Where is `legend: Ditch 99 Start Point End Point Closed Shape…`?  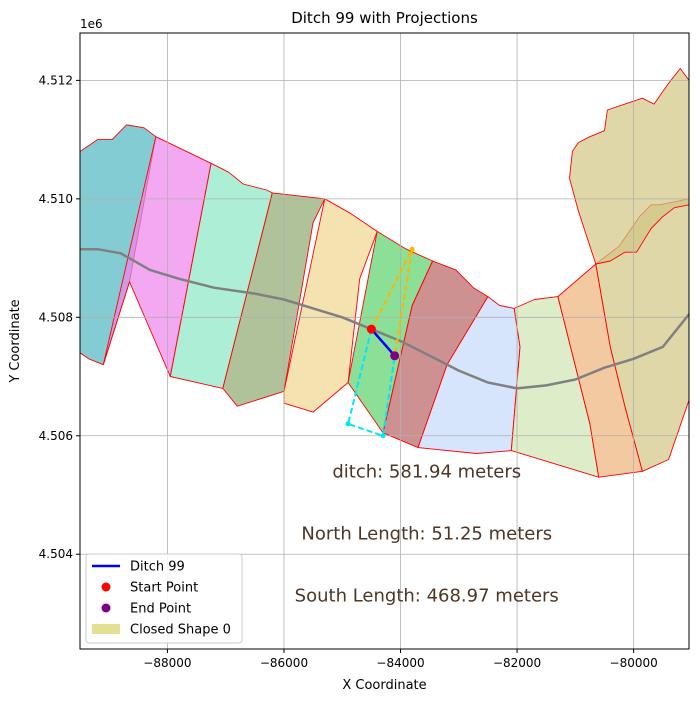
legend: Ditch 99 Start Point End Point Closed Shape… is located at coordinates (164, 598).